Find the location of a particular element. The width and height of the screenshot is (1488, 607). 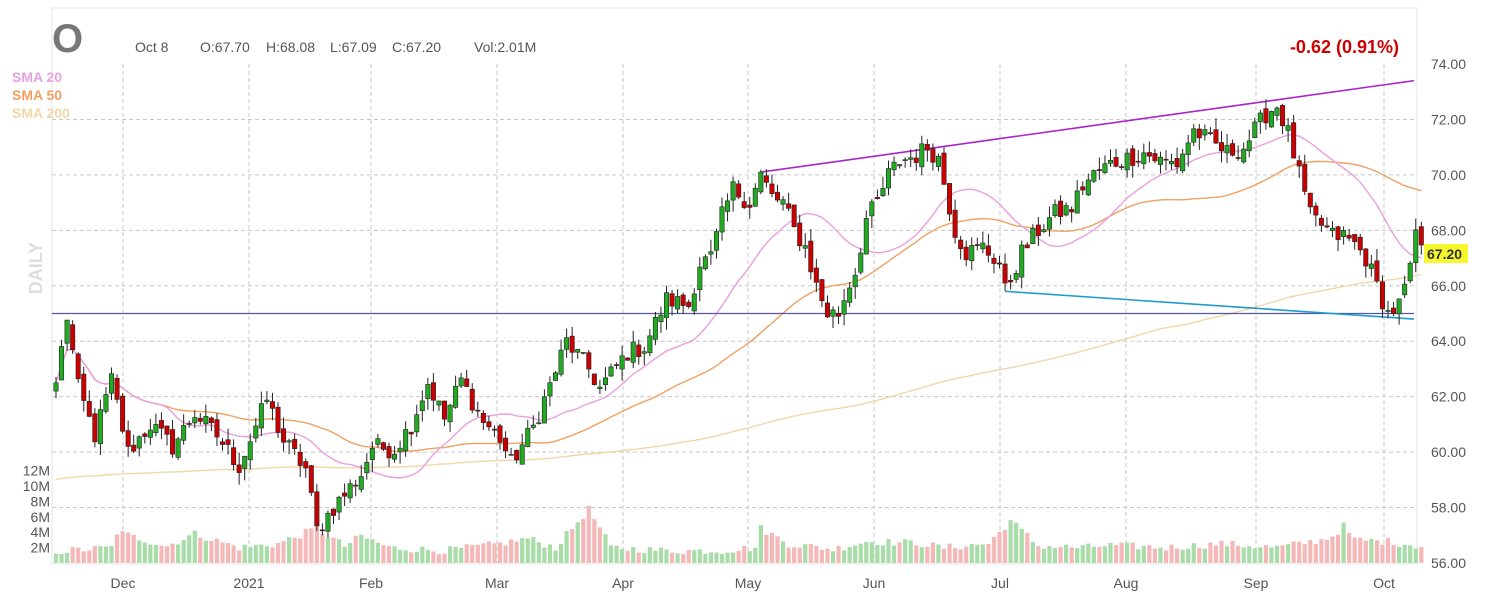

header-high: H:68.08 is located at coordinates (290, 47).